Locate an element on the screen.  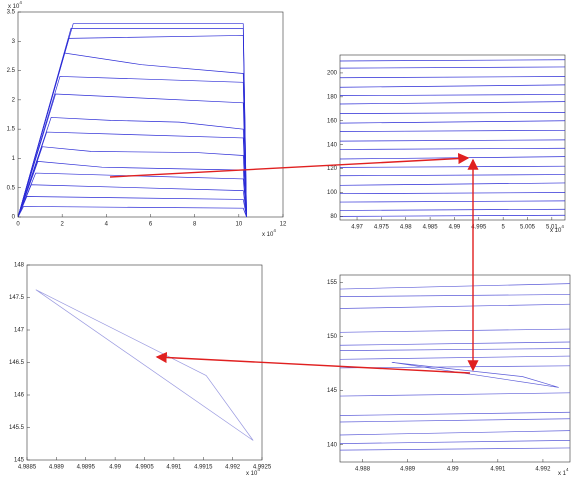
y-tick-label: 160 is located at coordinates (332, 121).